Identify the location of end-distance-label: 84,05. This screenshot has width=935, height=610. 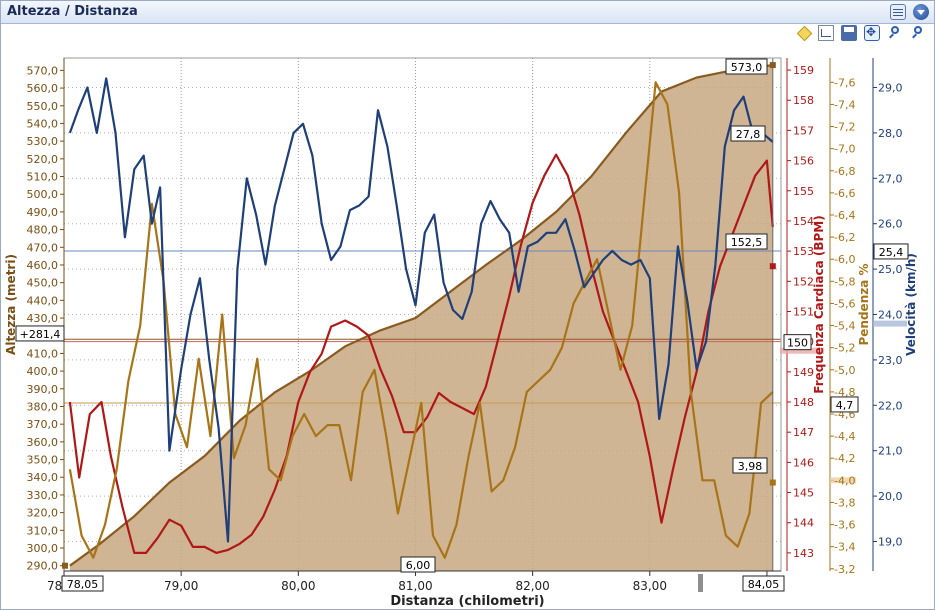
(764, 584).